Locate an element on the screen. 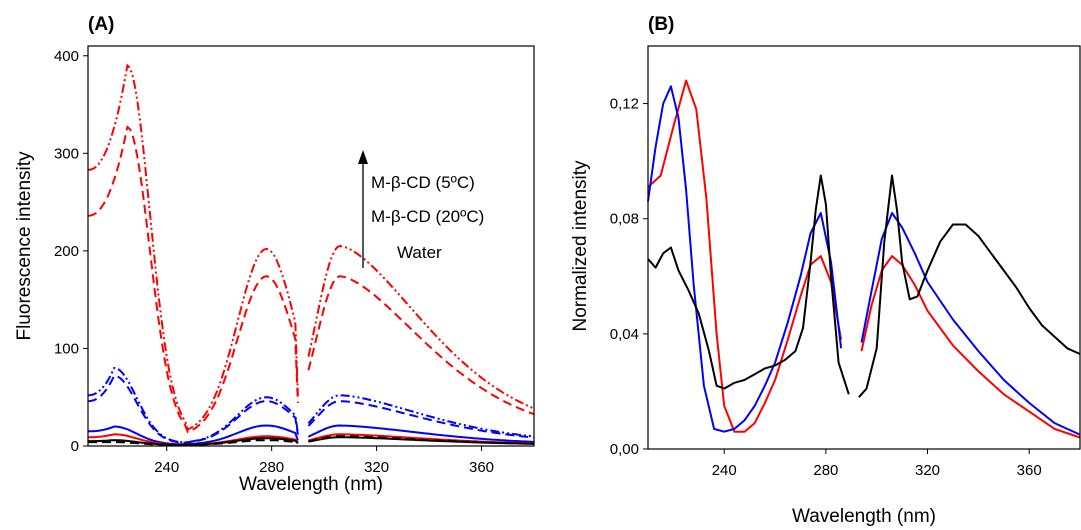 The height and width of the screenshot is (530, 1081). annotation-mbcd-20c: M-β-CD (20ºC) is located at coordinates (427, 216).